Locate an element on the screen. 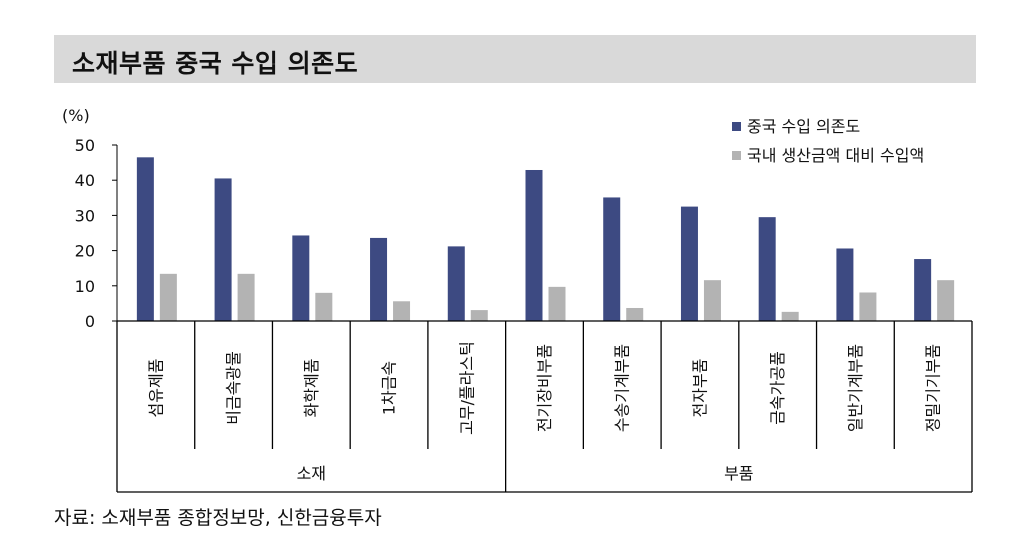  category-label: 섬유제품 is located at coordinates (155, 388).